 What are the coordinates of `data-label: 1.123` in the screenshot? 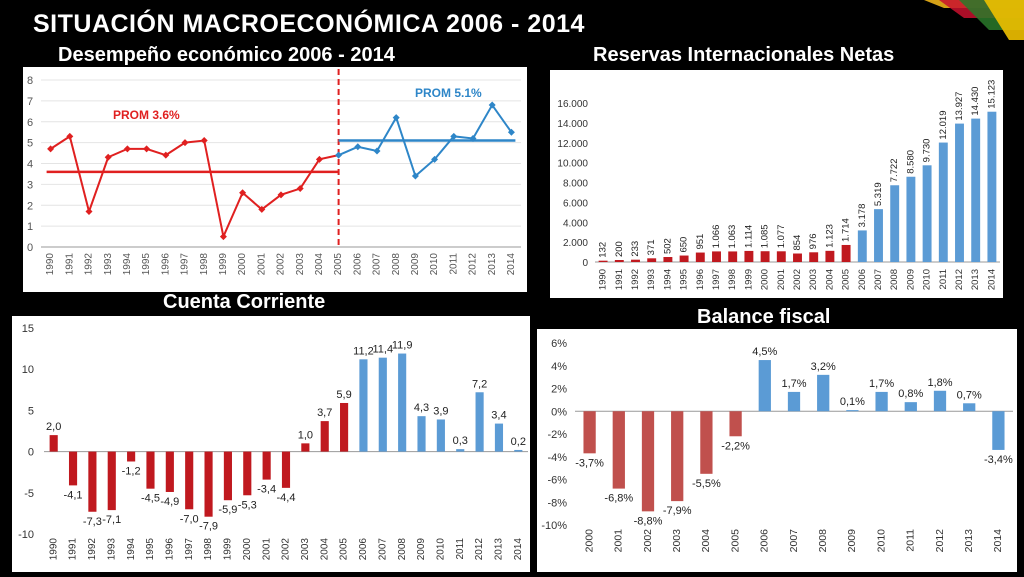 It's located at (829, 236).